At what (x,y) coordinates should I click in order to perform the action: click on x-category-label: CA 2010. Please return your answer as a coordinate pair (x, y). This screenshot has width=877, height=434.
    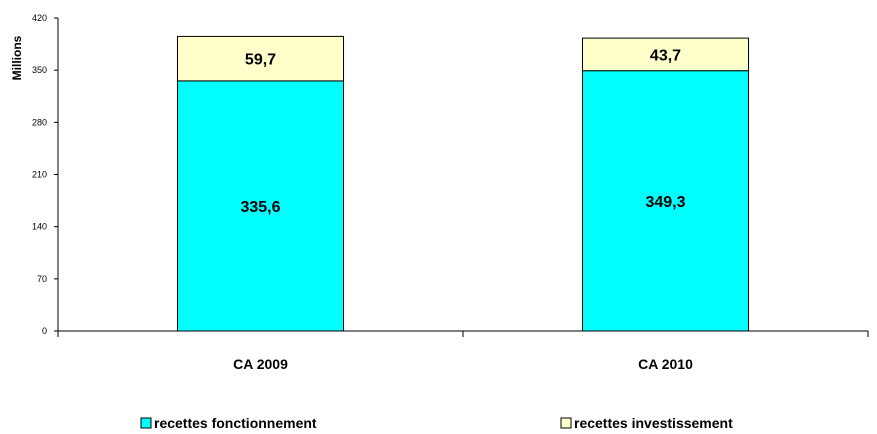
    Looking at the image, I should click on (665, 364).